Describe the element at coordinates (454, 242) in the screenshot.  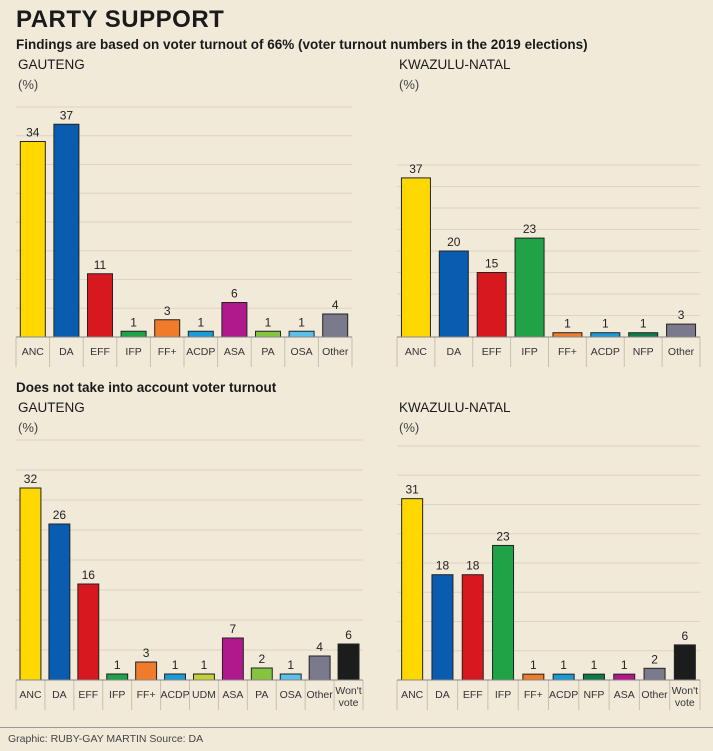
I see `data-label: 20` at that location.